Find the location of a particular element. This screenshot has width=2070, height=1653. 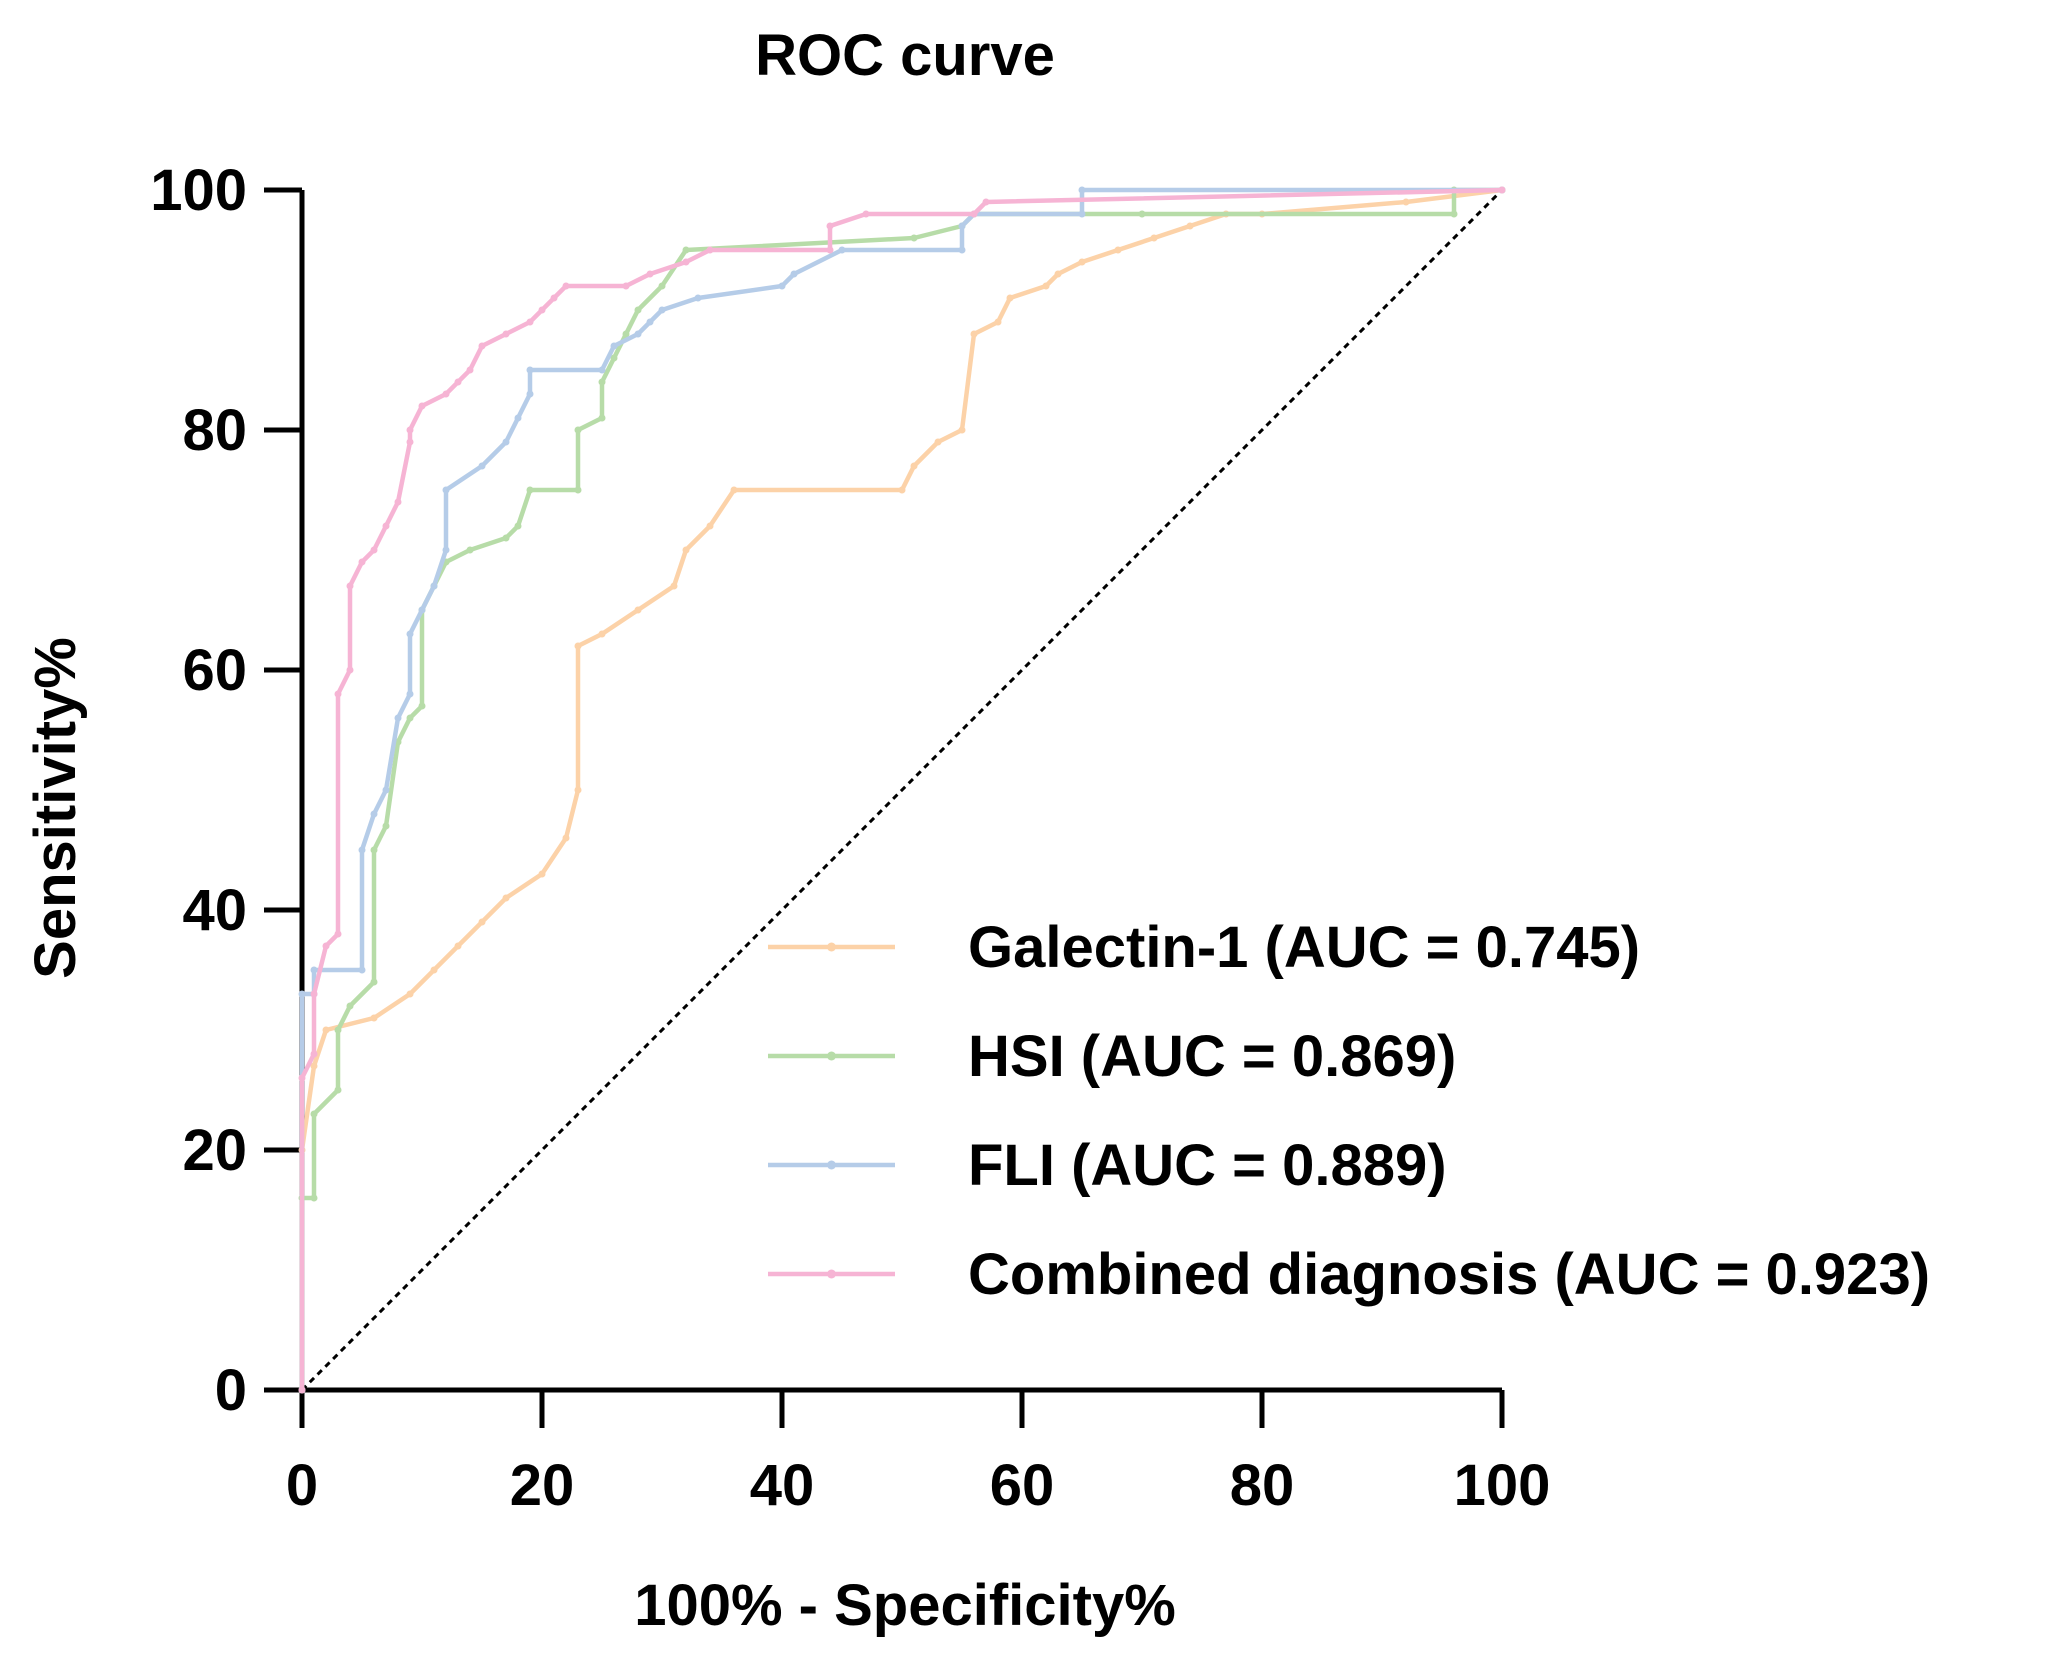

y-tick-label: 80 is located at coordinates (214, 430).